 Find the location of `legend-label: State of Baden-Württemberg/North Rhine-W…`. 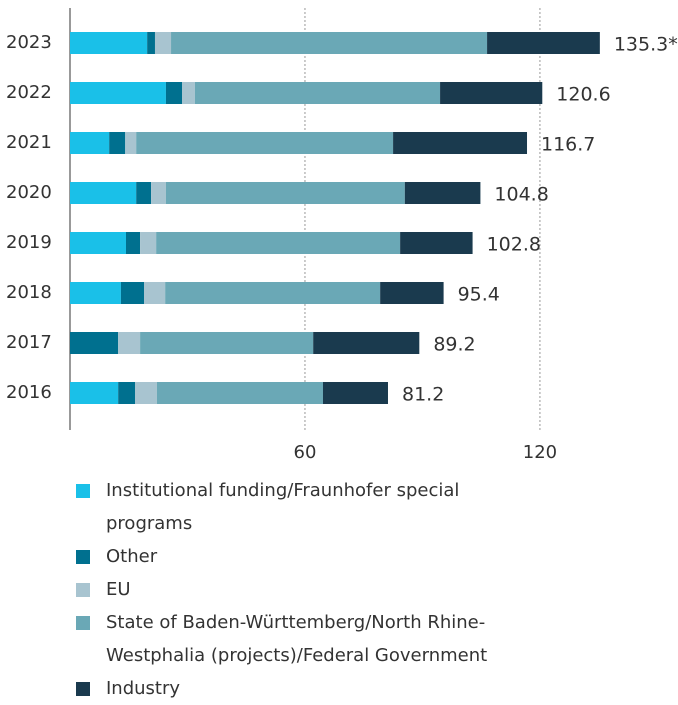

legend-label: State of Baden-Württemberg/North Rhine-W… is located at coordinates (297, 639).